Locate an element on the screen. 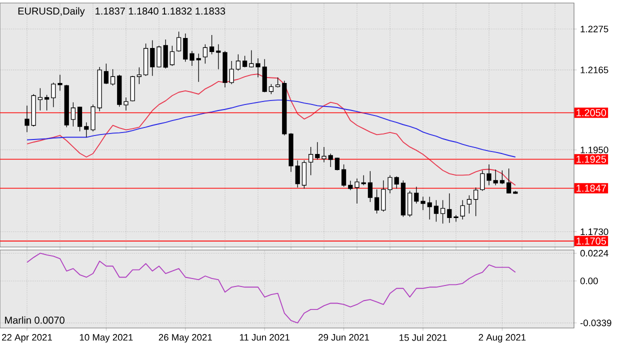 The width and height of the screenshot is (620, 346). x-tick-label: 2 Aug 2021 is located at coordinates (502, 338).